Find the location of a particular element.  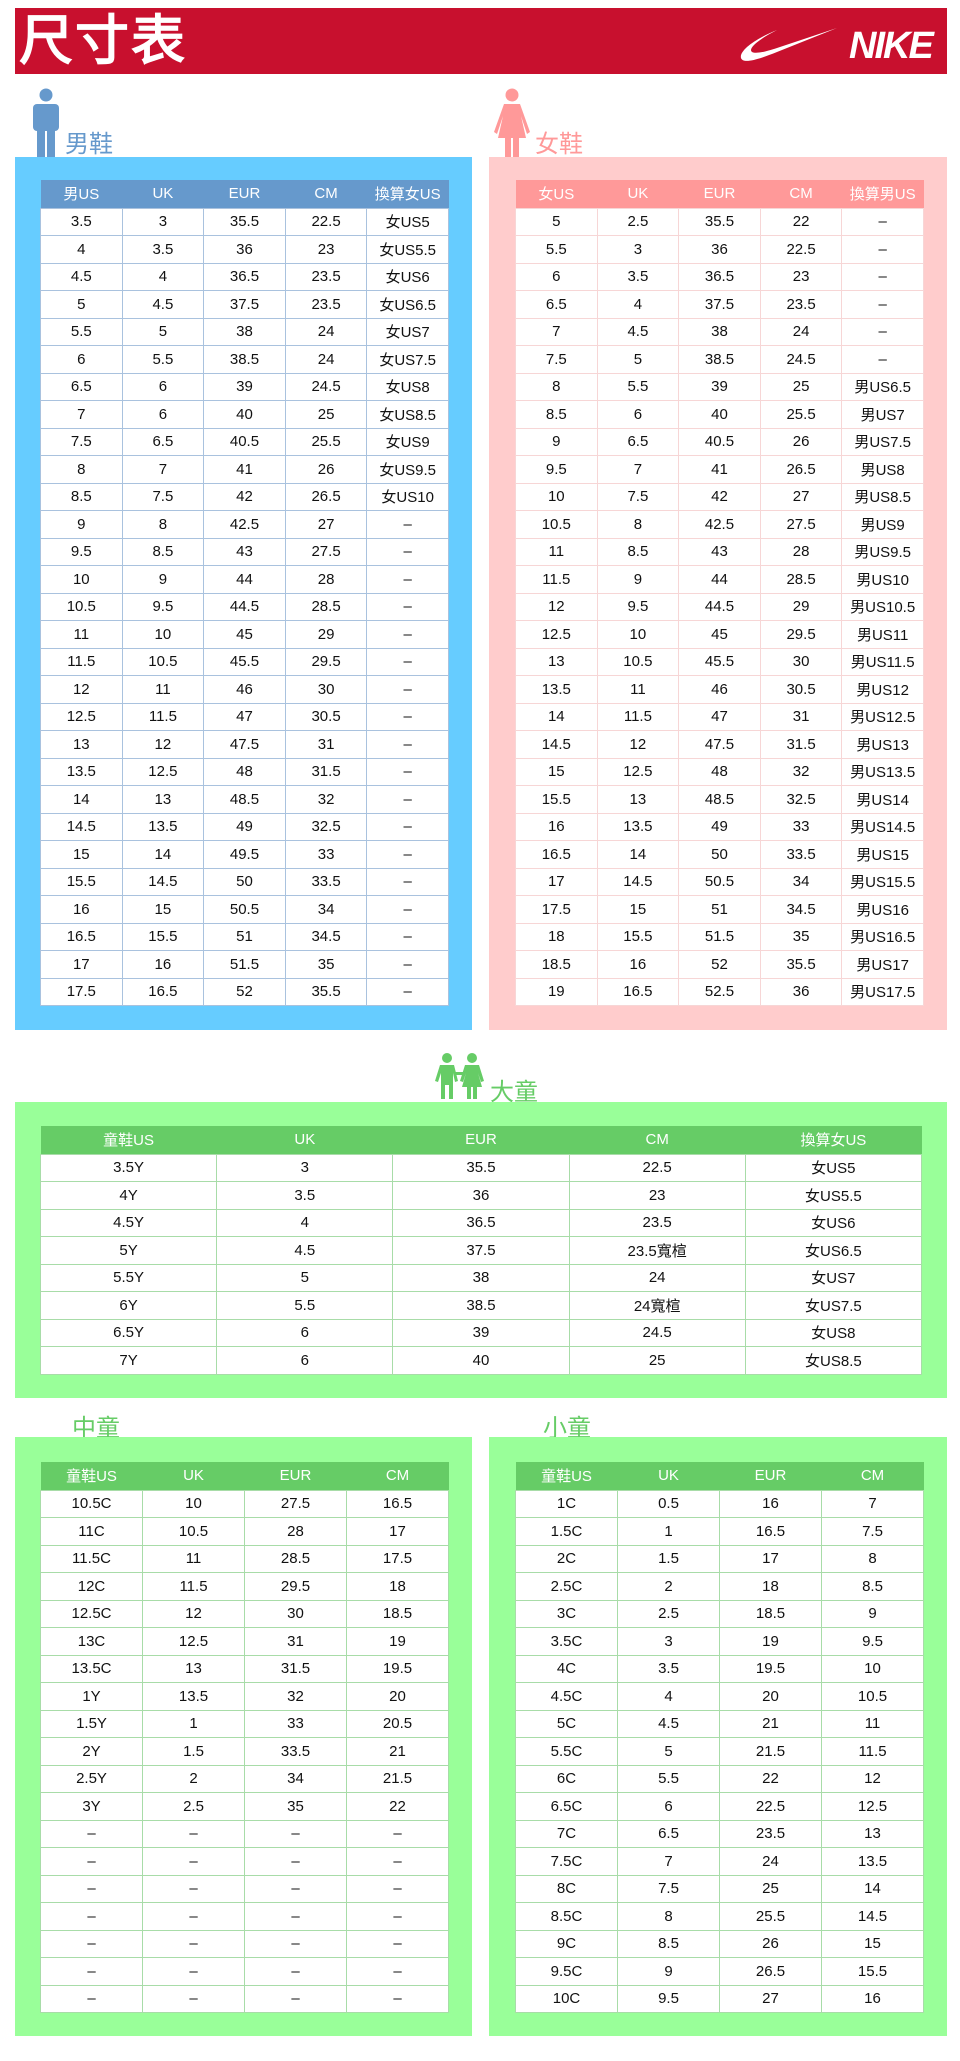

table-row: 11C 10.5 28 17 is located at coordinates (244, 1531).